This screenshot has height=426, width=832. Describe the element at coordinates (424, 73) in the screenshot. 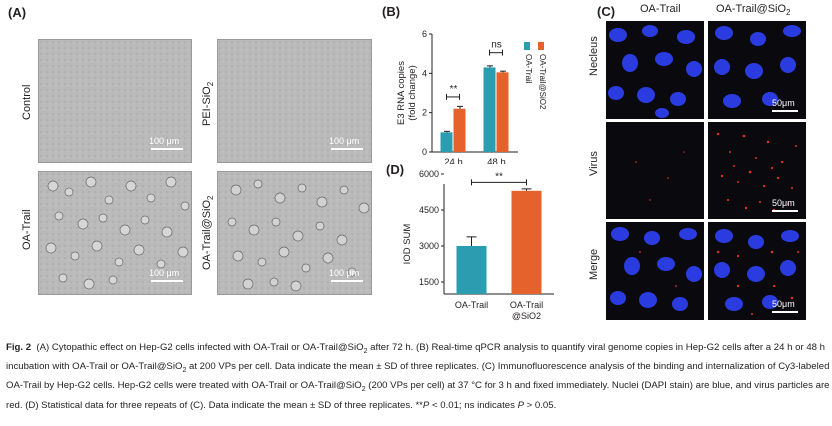

I see `y-tick-label: 4` at that location.